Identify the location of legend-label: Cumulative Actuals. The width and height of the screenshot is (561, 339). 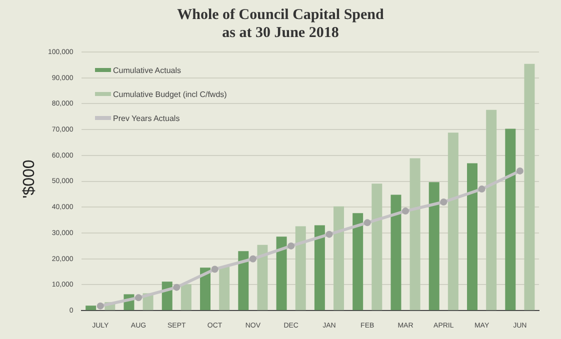
(147, 70).